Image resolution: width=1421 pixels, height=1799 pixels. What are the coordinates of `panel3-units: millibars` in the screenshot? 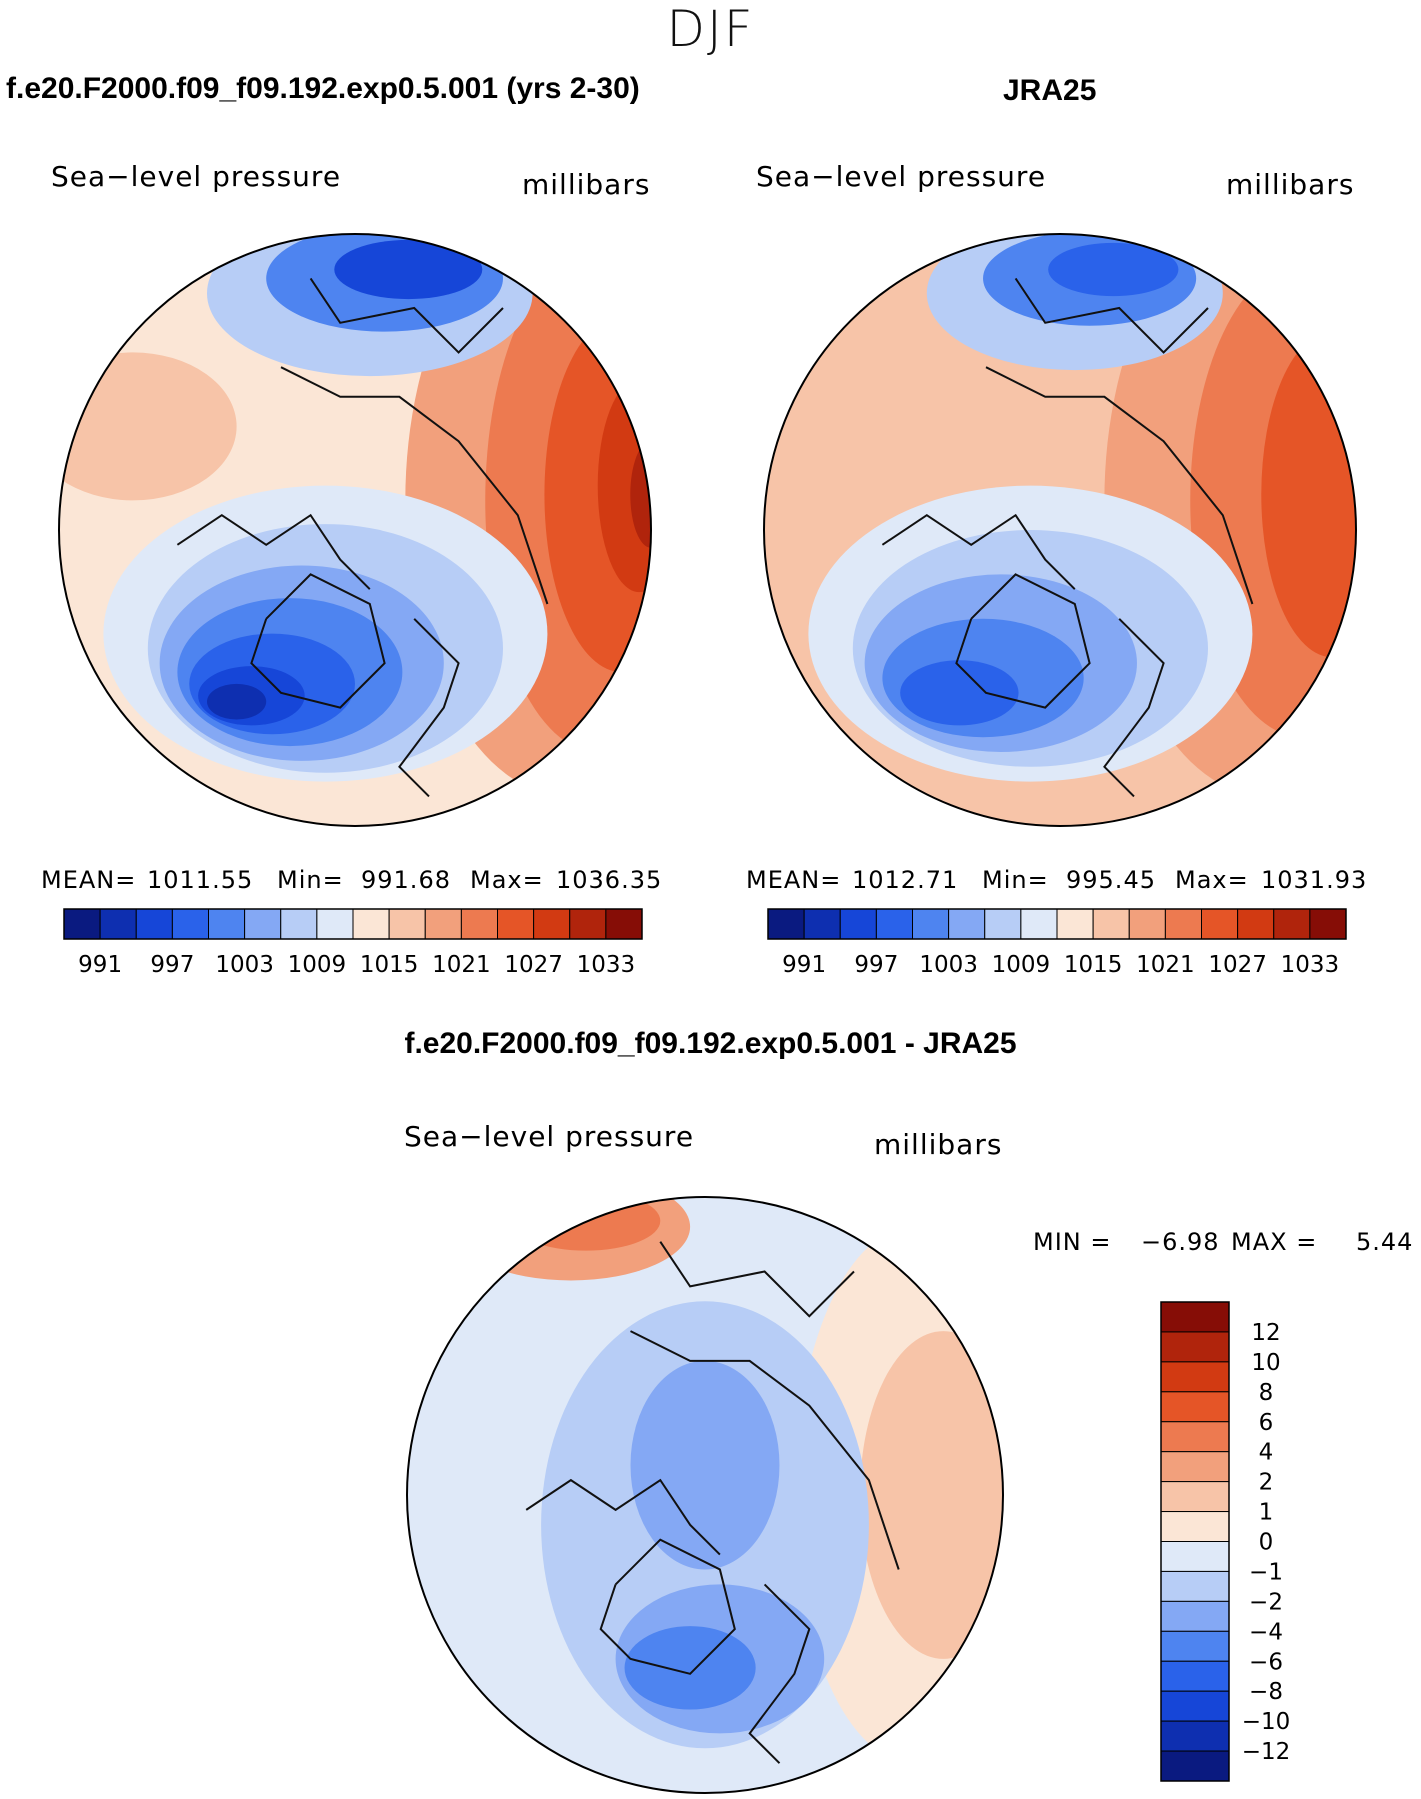 It's located at (938, 1144).